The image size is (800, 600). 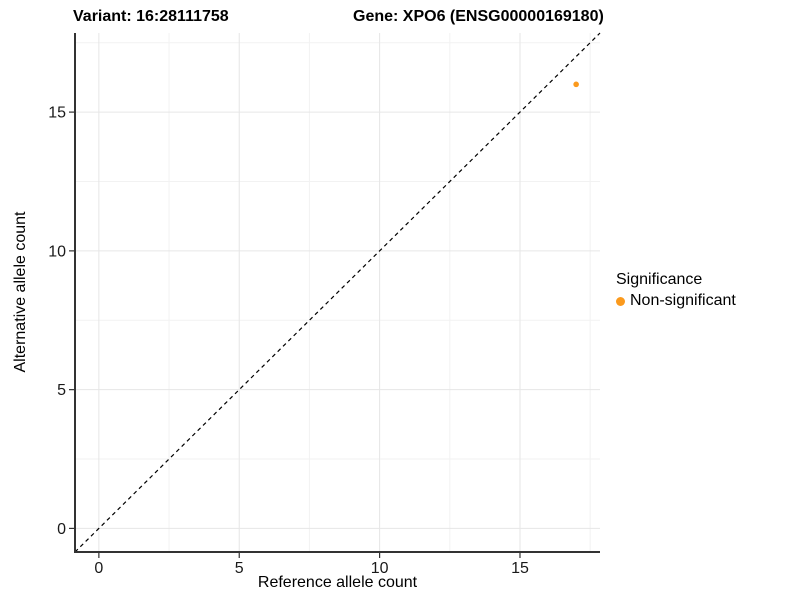 I want to click on x-axis-title: Reference allele count, so click(x=337, y=582).